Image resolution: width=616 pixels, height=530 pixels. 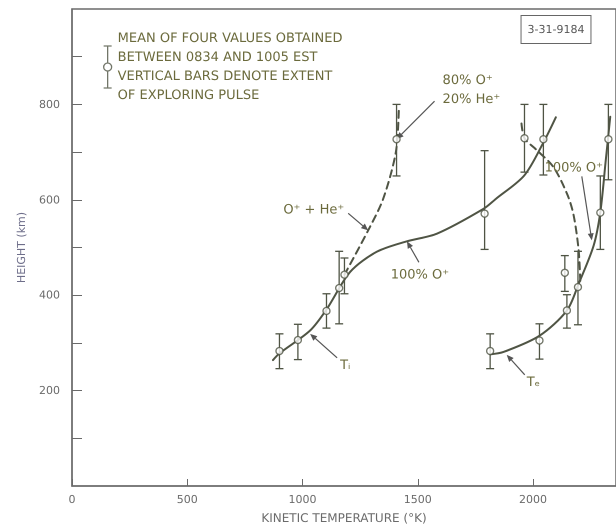 What do you see at coordinates (344, 518) in the screenshot?
I see `x-axis-title: KINETIC TEMPERATURE (°K)` at bounding box center [344, 518].